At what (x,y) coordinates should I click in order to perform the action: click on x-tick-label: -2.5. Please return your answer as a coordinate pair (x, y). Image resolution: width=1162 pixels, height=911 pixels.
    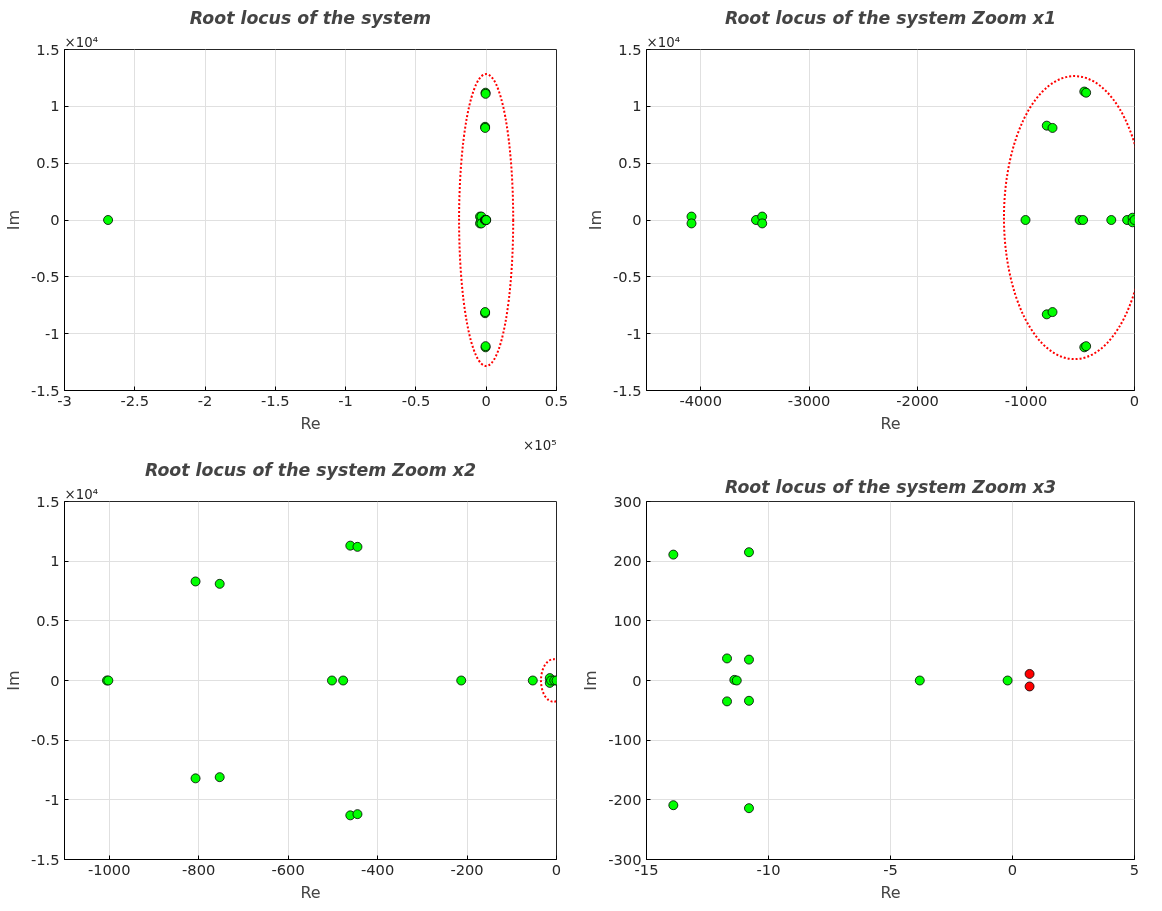
    Looking at the image, I should click on (135, 400).